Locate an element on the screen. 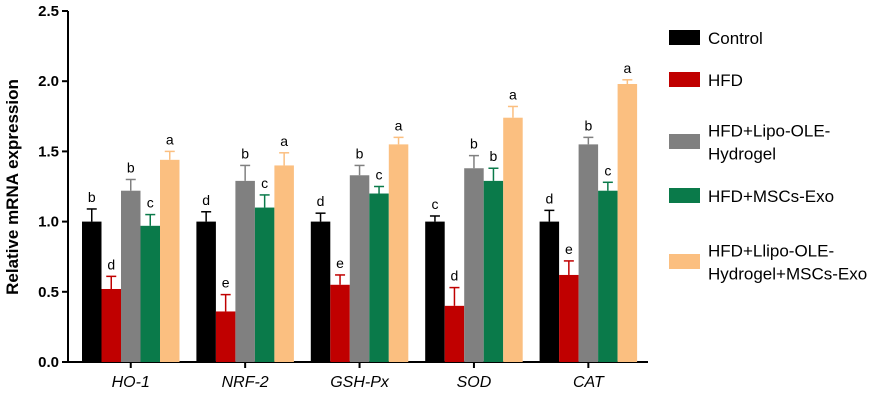  y-tick-label: 1.0 is located at coordinates (48, 222).